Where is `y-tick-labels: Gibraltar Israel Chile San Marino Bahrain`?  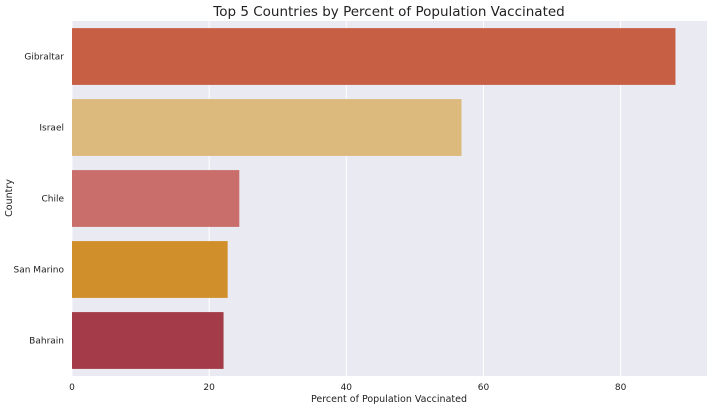
y-tick-labels: Gibraltar Israel Chile San Marino Bahrain is located at coordinates (39, 200).